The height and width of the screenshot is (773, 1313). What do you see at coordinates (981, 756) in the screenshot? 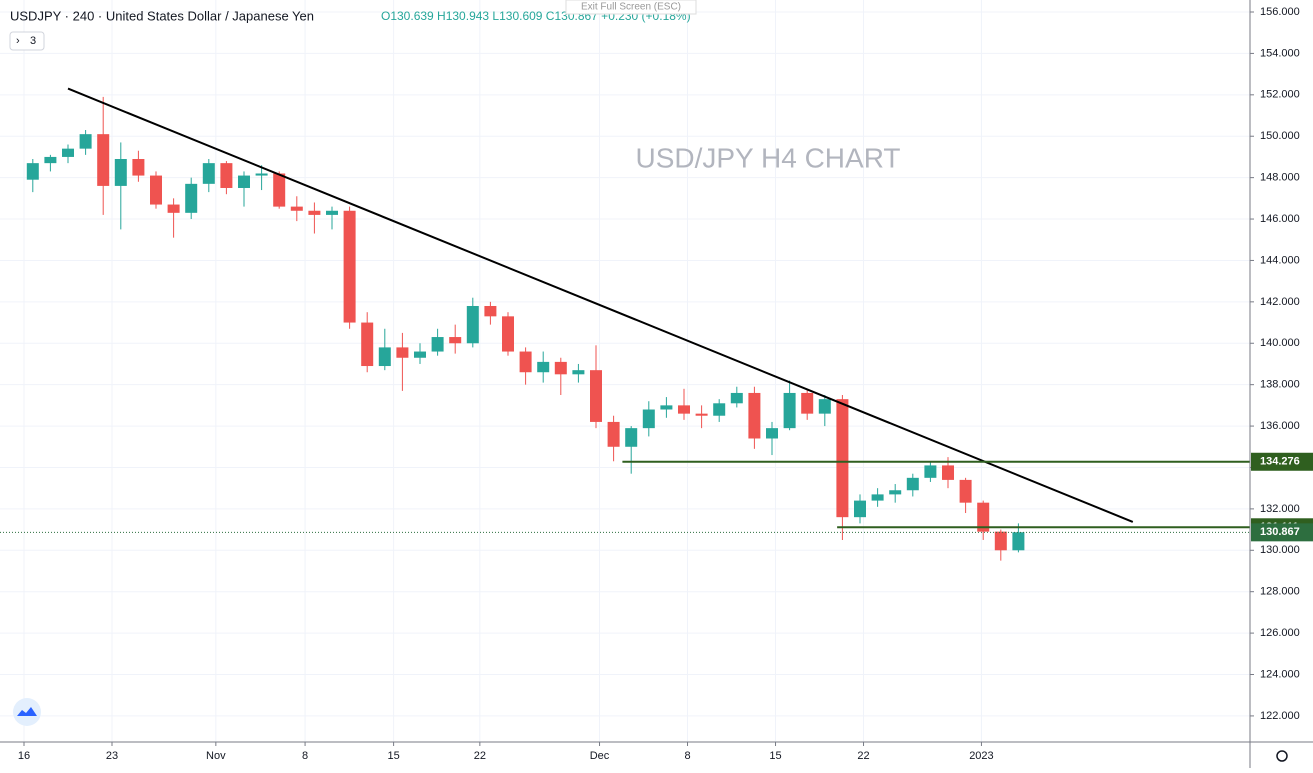
I see `x-tick-label: 2023` at bounding box center [981, 756].